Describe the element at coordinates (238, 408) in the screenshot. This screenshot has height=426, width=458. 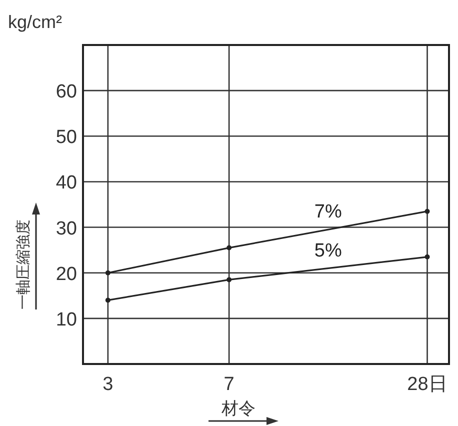
I see `x-axis-title: 材令` at that location.